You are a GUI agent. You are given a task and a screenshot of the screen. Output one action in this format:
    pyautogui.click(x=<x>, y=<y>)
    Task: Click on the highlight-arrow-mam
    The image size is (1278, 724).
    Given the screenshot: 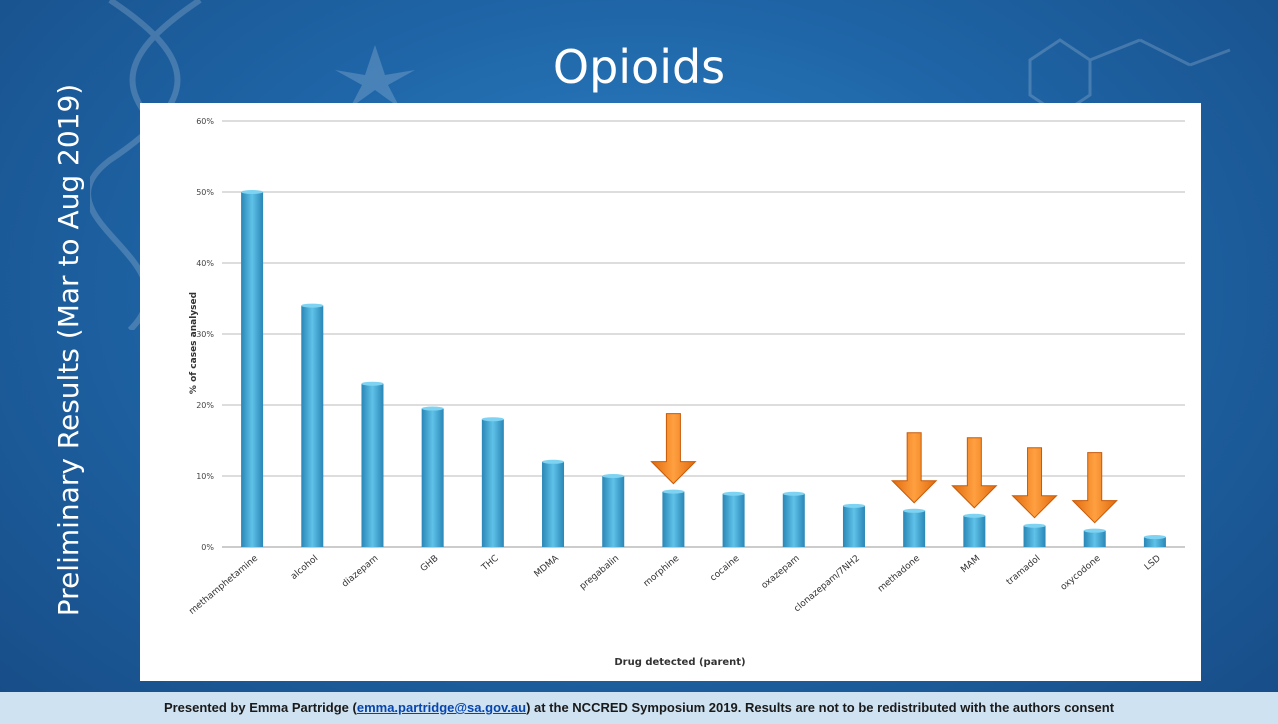 What is the action you would take?
    pyautogui.click(x=974, y=473)
    